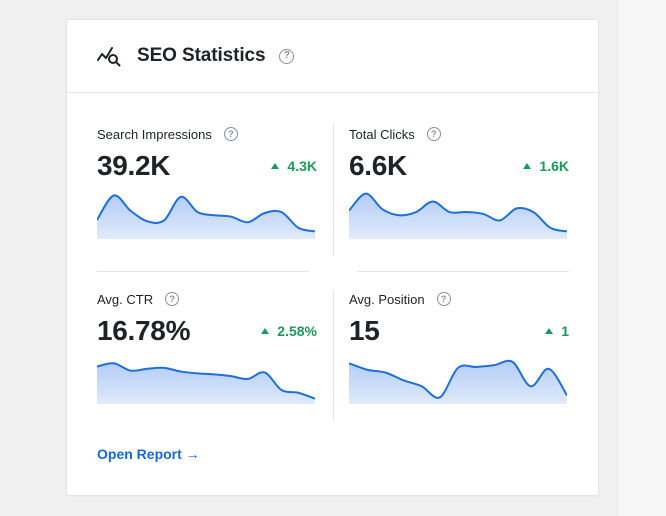 This screenshot has width=666, height=516. What do you see at coordinates (207, 182) in the screenshot?
I see `metric-search-impressions: Search Impressions ? 39.2K 4.3K` at bounding box center [207, 182].